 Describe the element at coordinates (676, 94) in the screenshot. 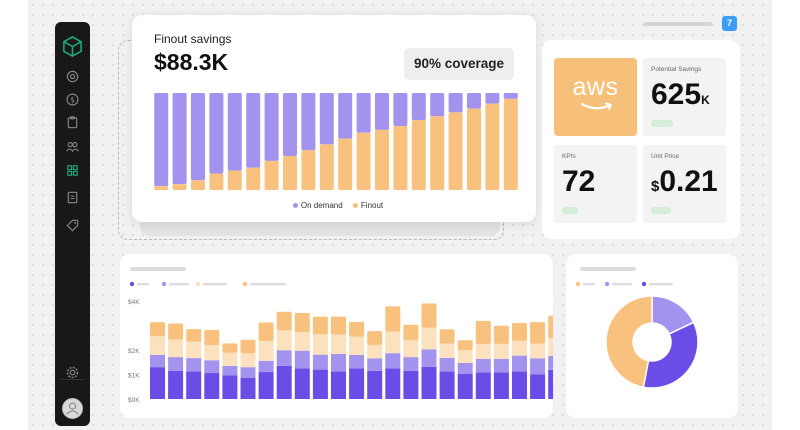

I see `potential-savings-value: 625` at that location.